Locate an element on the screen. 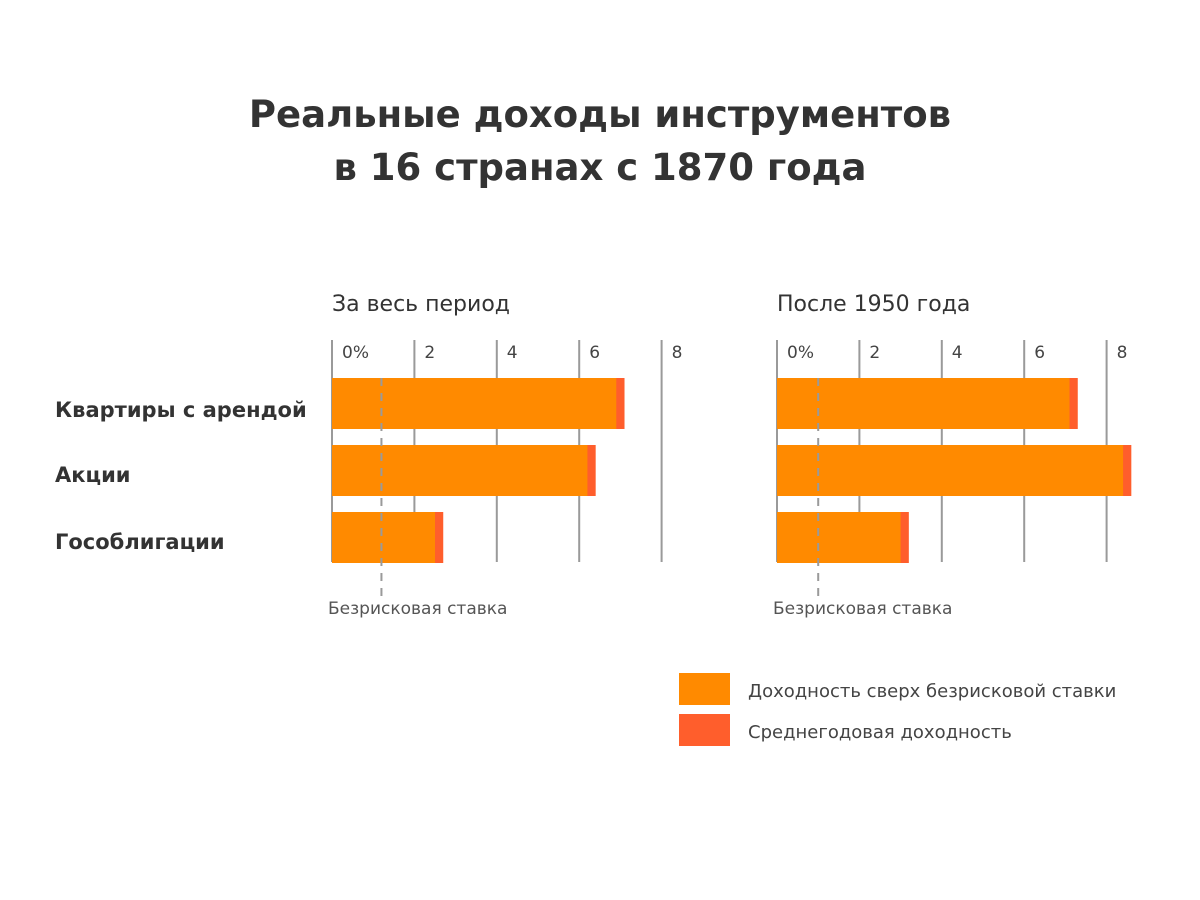 This screenshot has height=900, width=1200. panel-after-1950: После 1950 года 0% 2 4 6 8 Безрисковая ставка is located at coordinates (952, 455).